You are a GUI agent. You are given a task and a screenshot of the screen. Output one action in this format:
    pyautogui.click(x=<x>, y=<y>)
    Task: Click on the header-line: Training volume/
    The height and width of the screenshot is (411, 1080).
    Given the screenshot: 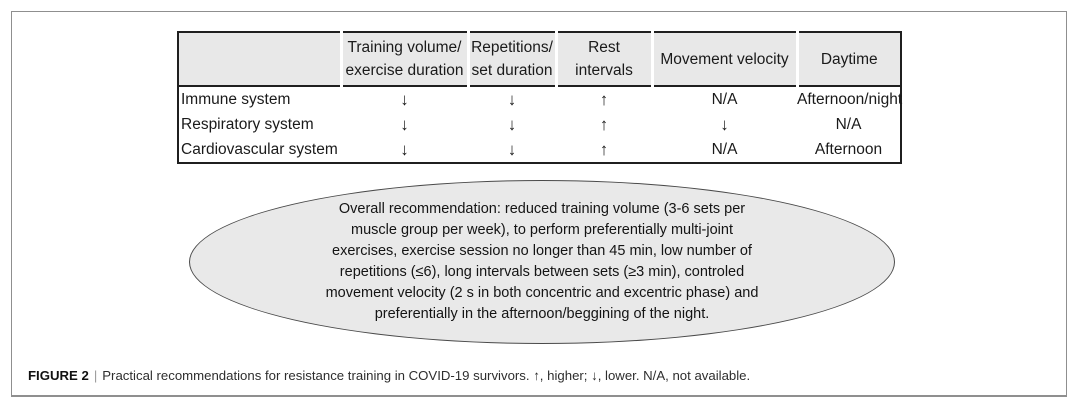 What is the action you would take?
    pyautogui.click(x=404, y=47)
    